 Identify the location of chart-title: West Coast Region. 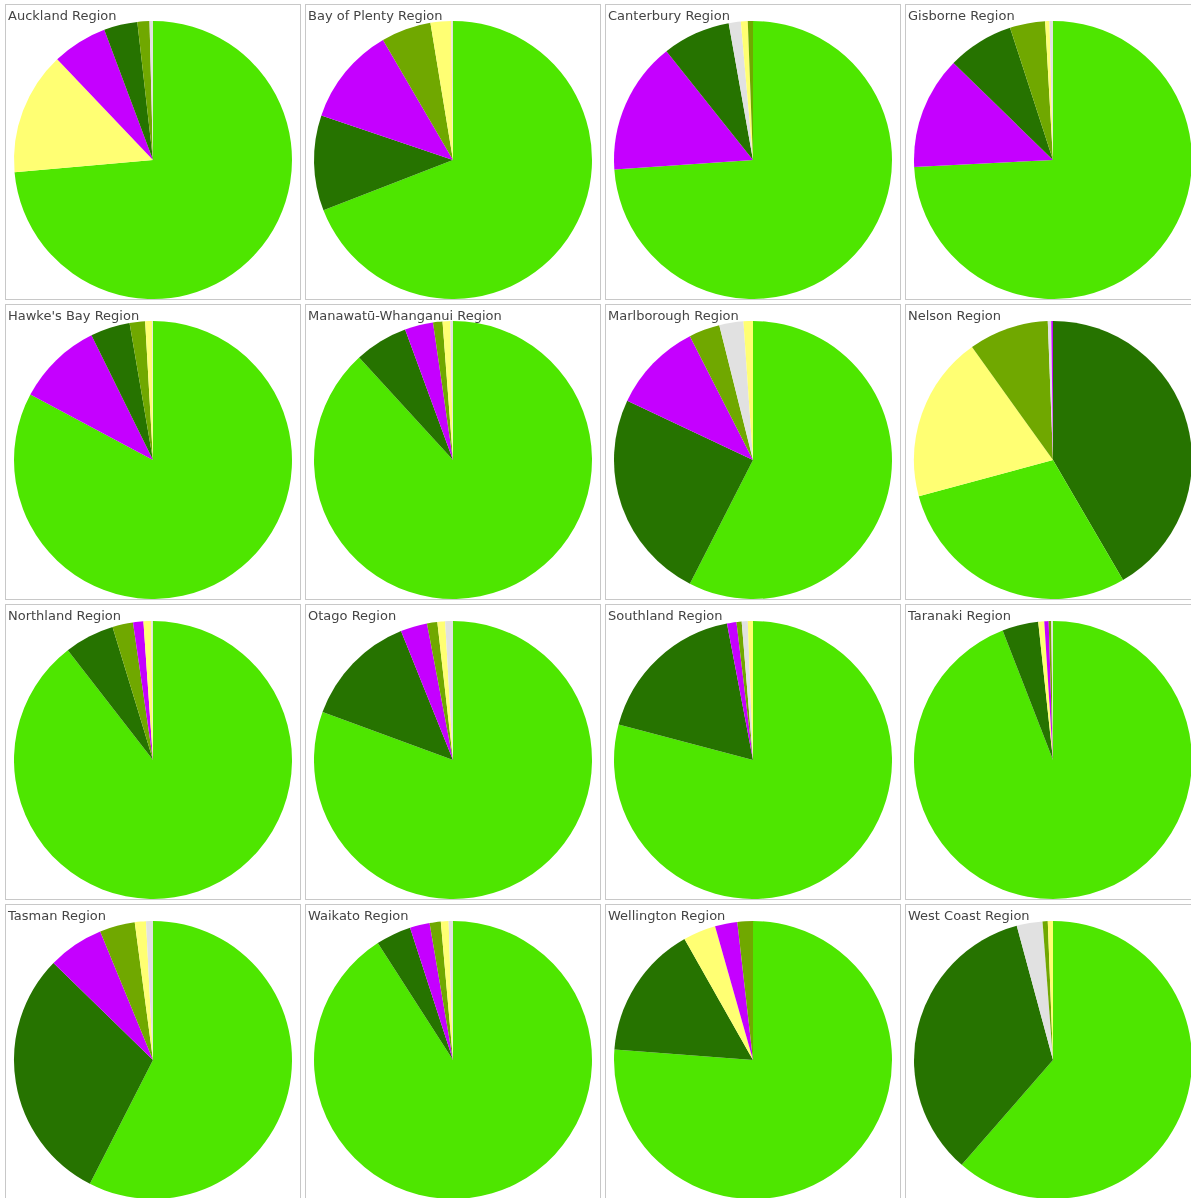
(969, 915).